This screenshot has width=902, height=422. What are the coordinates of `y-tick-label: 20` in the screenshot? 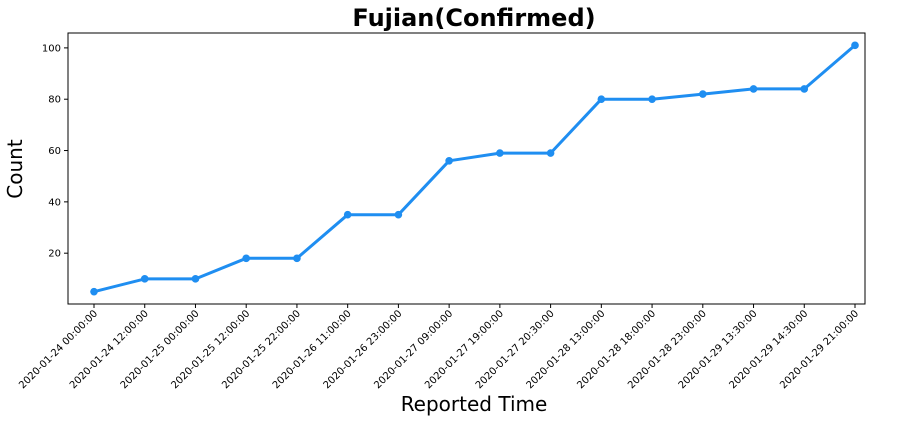 It's located at (54, 254).